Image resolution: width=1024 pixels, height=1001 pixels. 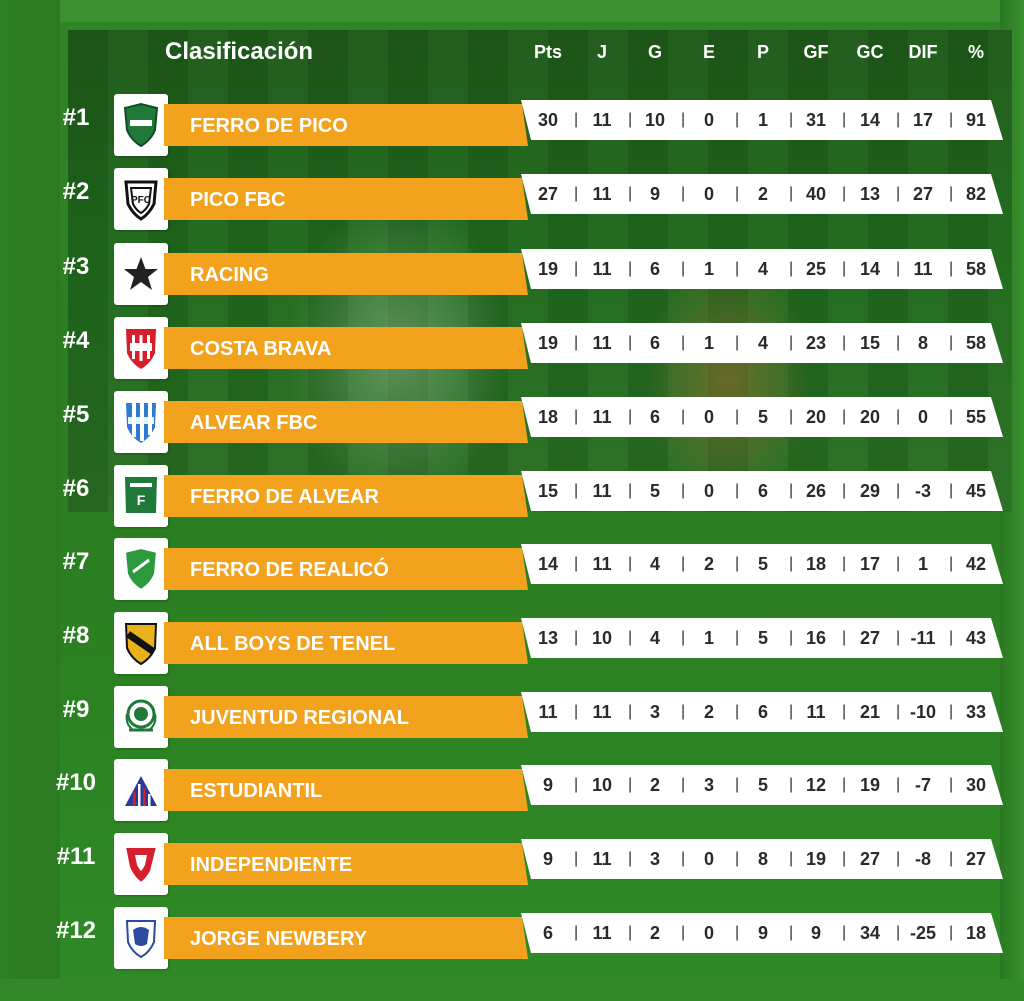 I want to click on team-name-bar: FERRO DE REALICÓ, so click(x=346, y=569).